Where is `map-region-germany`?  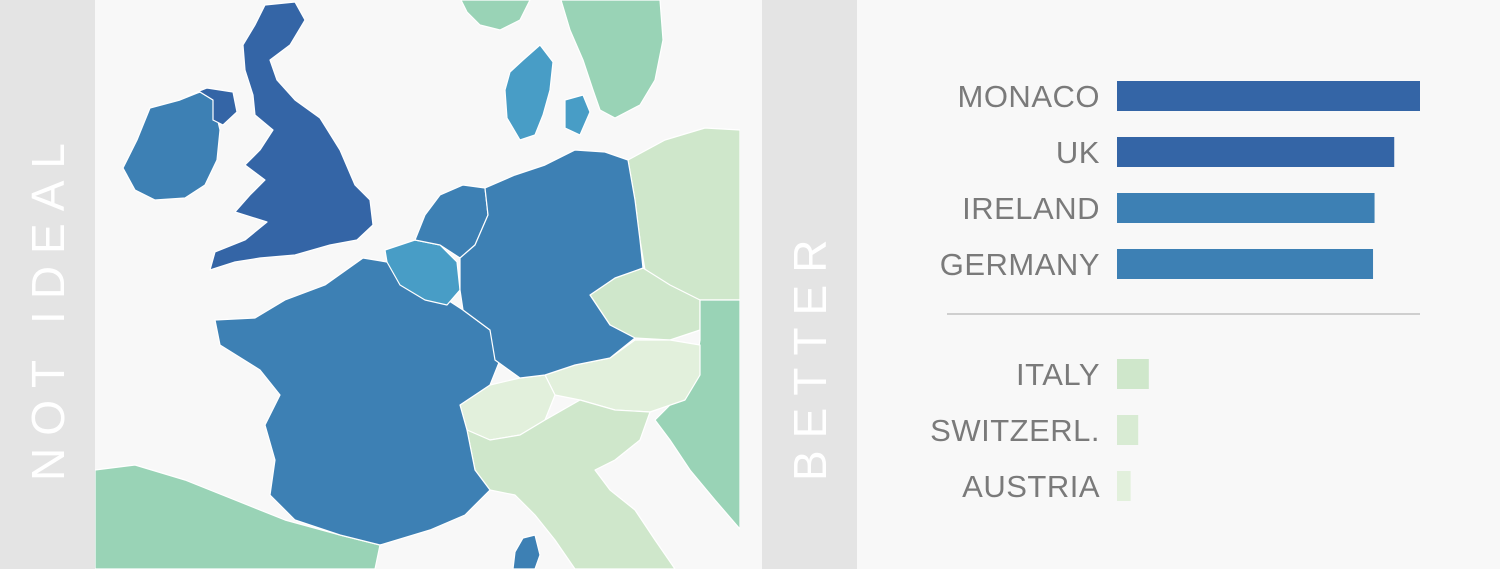
map-region-germany is located at coordinates (551, 264).